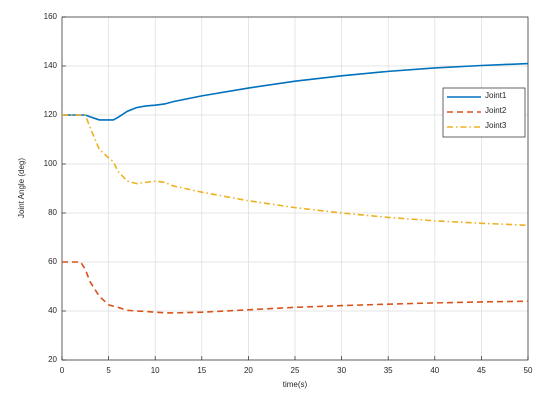 Image resolution: width=550 pixels, height=402 pixels. Describe the element at coordinates (62, 370) in the screenshot. I see `x-tick-label: 0` at that location.